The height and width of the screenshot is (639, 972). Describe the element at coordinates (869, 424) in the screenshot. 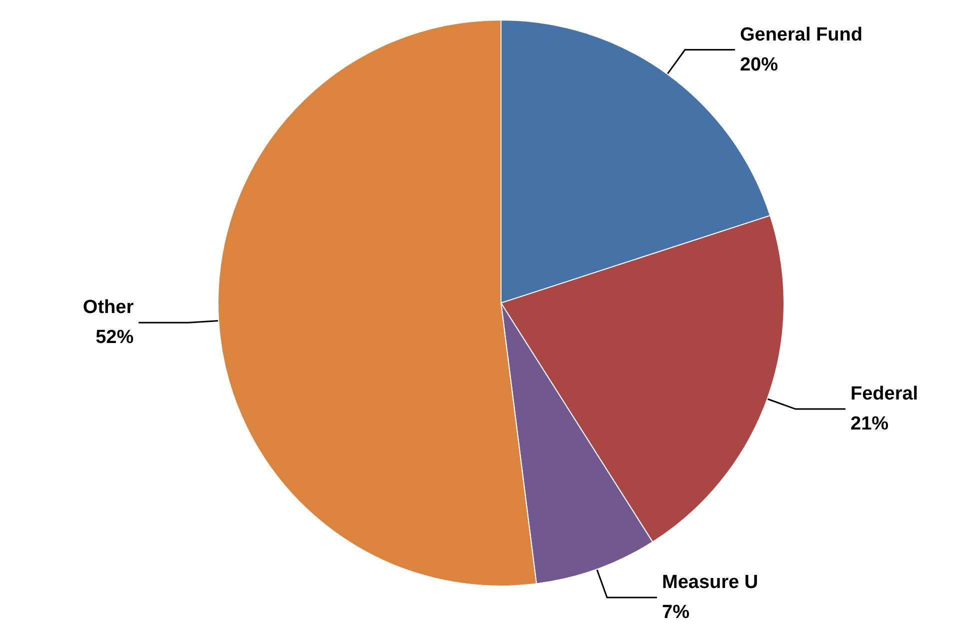

I see `data-label: 21%` at that location.